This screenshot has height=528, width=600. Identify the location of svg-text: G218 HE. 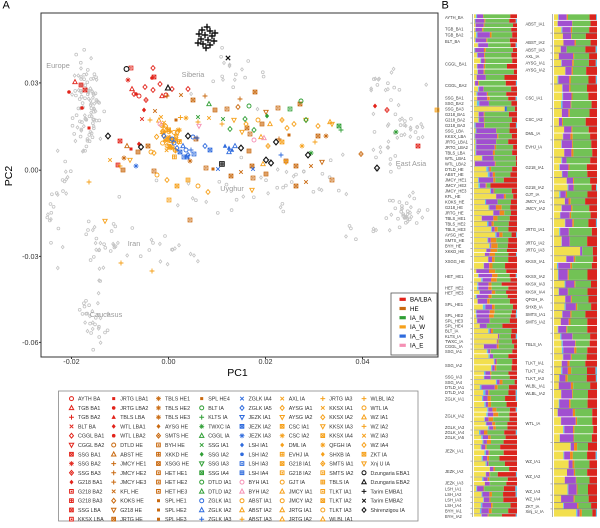
(131, 511).